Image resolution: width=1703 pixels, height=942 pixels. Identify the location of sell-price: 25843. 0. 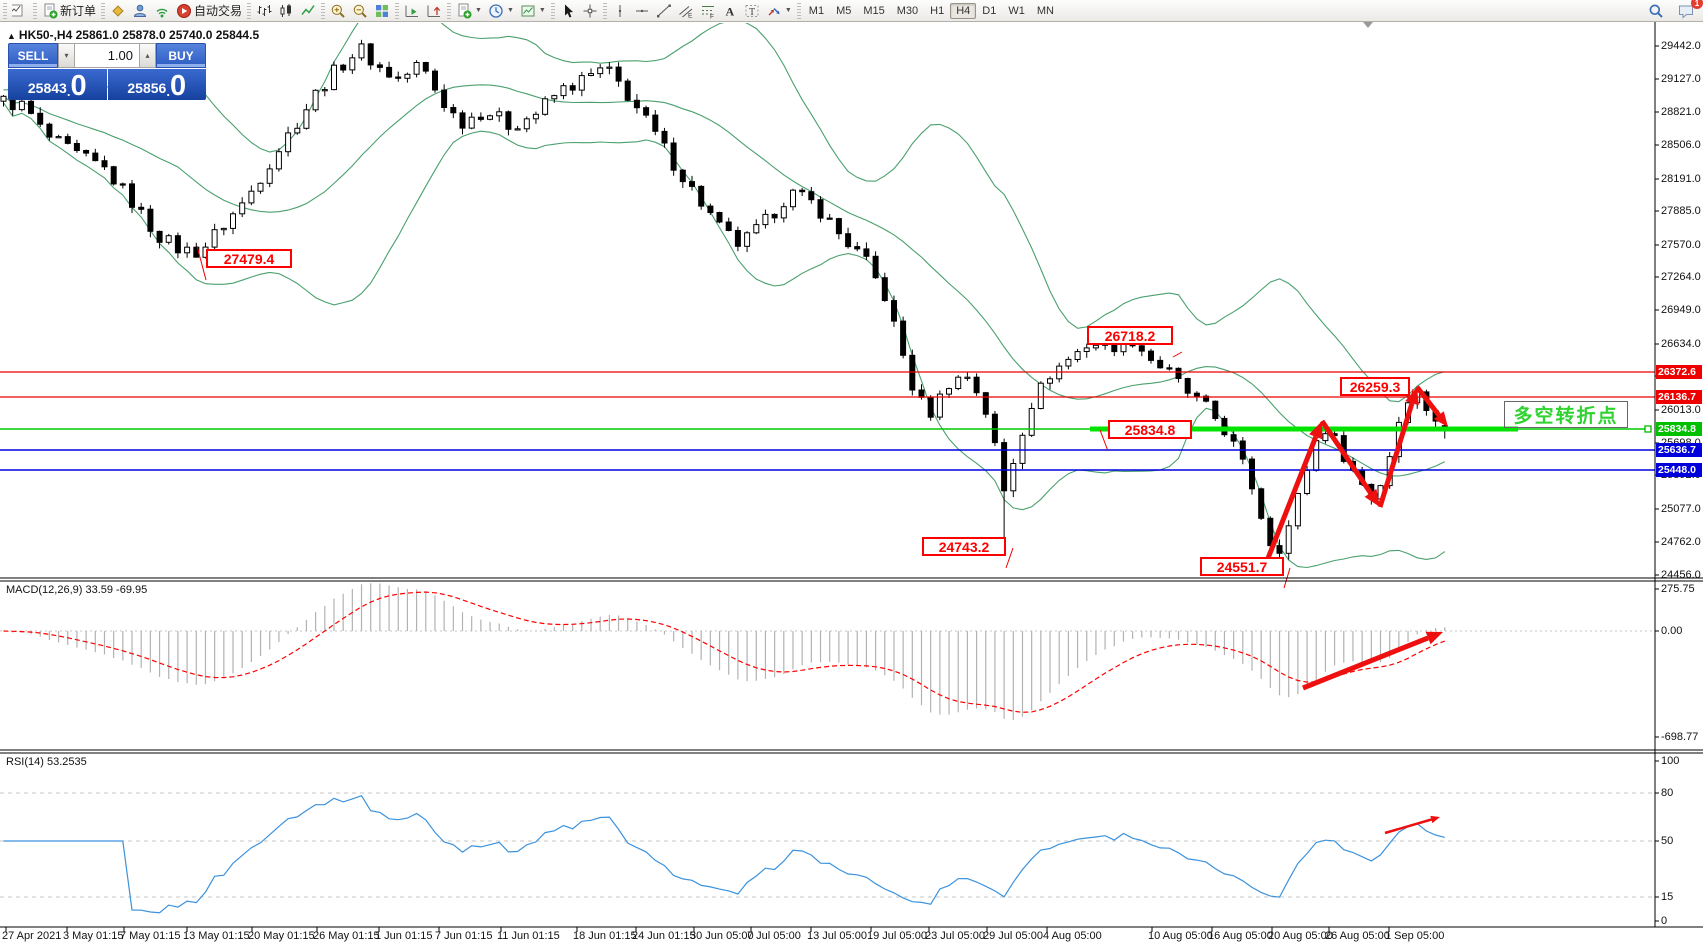
(57, 85).